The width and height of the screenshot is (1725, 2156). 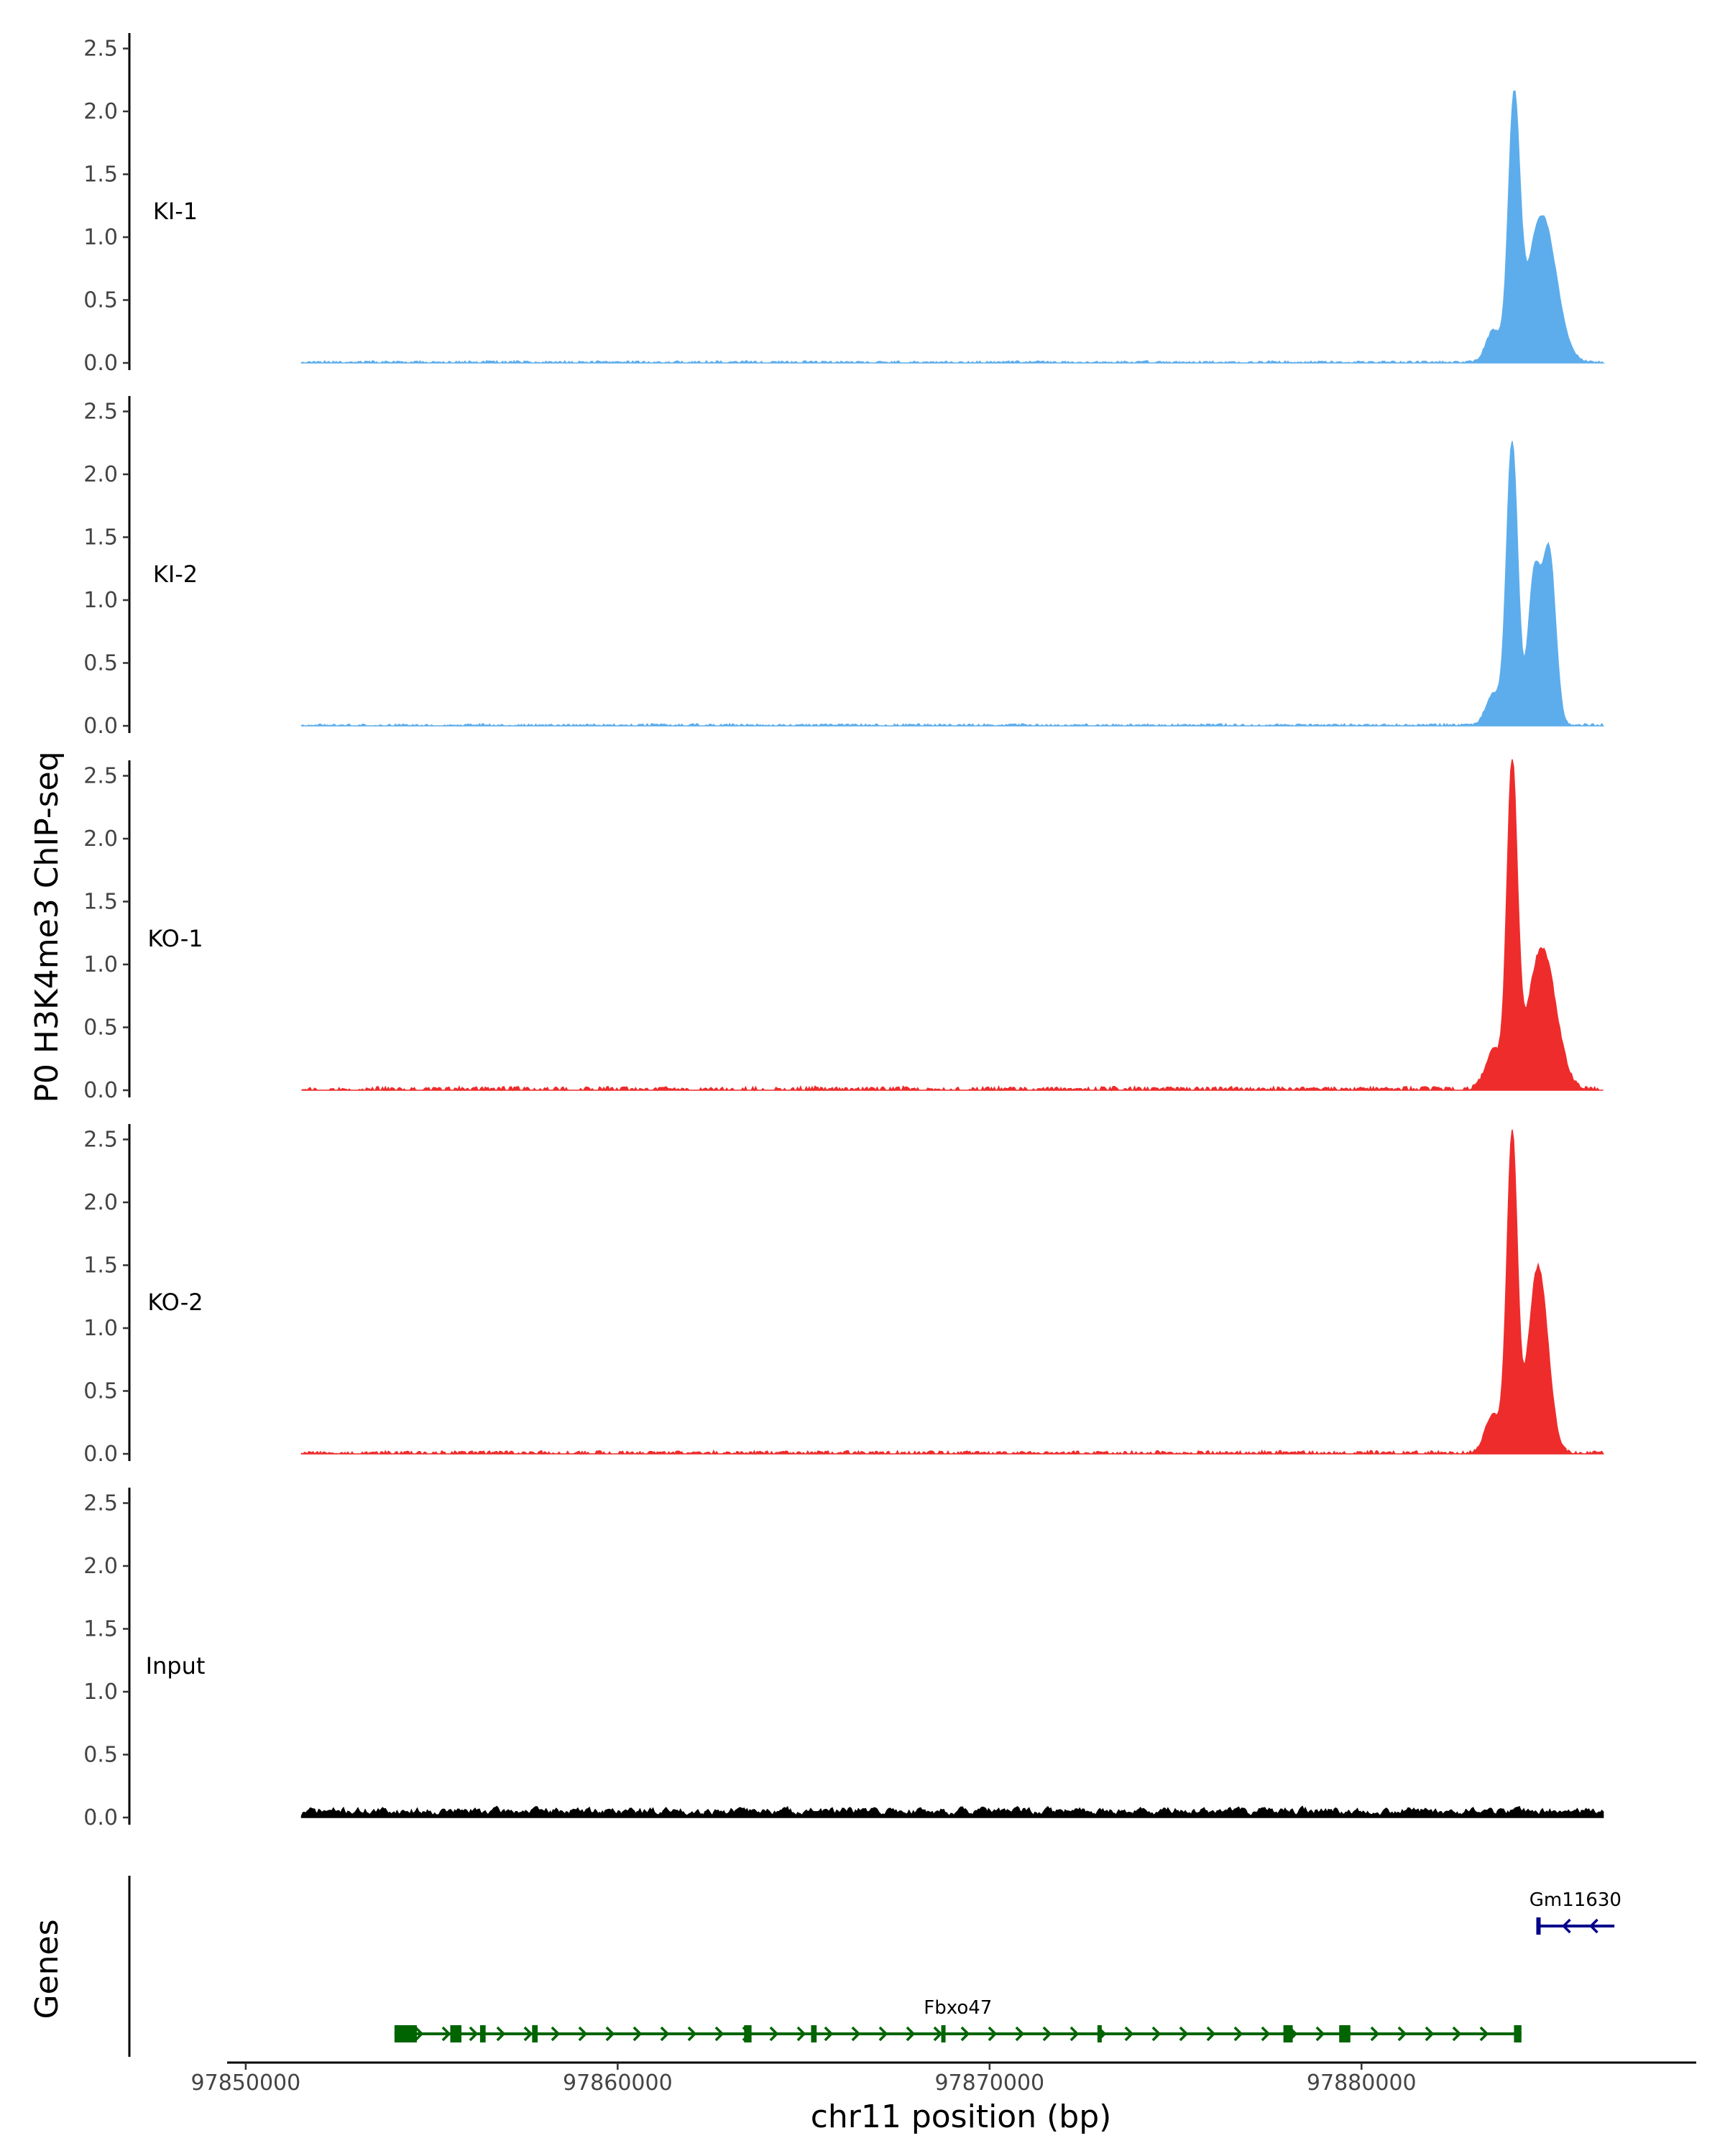 I want to click on track-ki-1: 0.0 0.5 1.0 1.5 2.0 2.5 KI-1, so click(x=844, y=204).